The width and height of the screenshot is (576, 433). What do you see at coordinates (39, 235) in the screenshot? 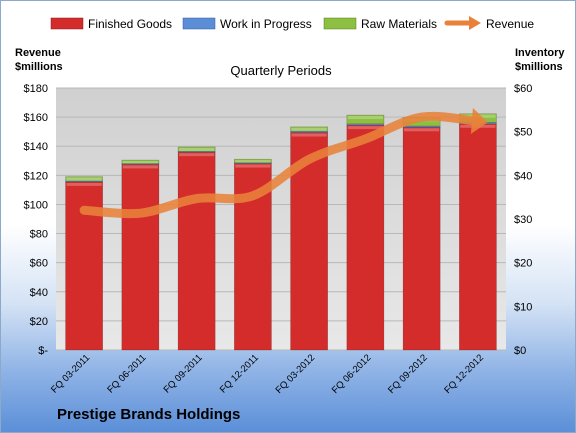
I see `left-tick-label: $80` at bounding box center [39, 235].